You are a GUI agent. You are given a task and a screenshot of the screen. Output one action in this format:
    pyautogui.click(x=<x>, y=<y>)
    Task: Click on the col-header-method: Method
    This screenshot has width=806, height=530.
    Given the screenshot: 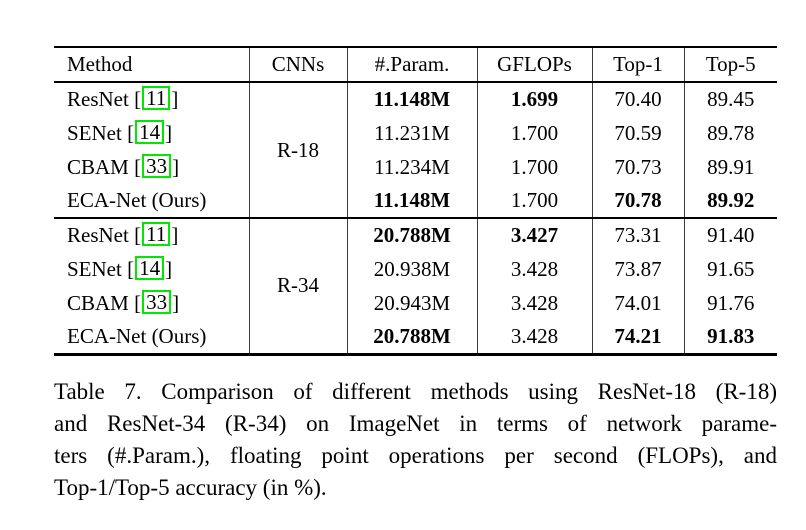 What is the action you would take?
    pyautogui.click(x=152, y=64)
    